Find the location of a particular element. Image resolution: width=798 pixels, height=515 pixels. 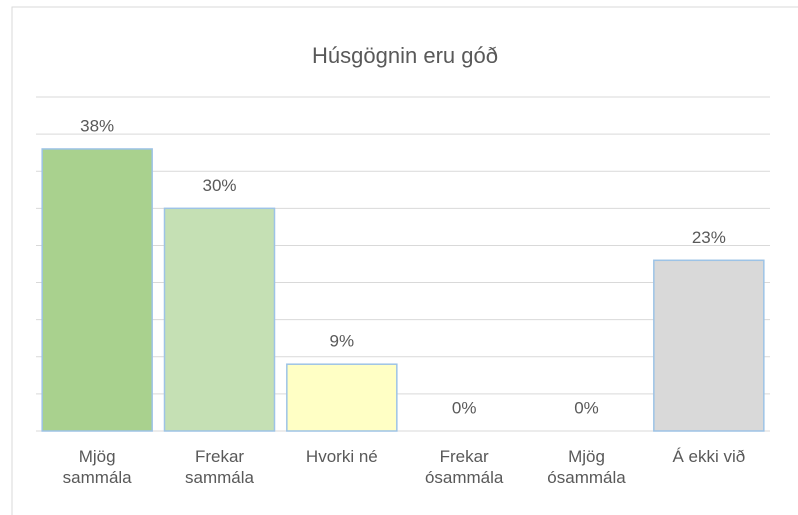

x-tick-label: Hvorki né is located at coordinates (341, 456).